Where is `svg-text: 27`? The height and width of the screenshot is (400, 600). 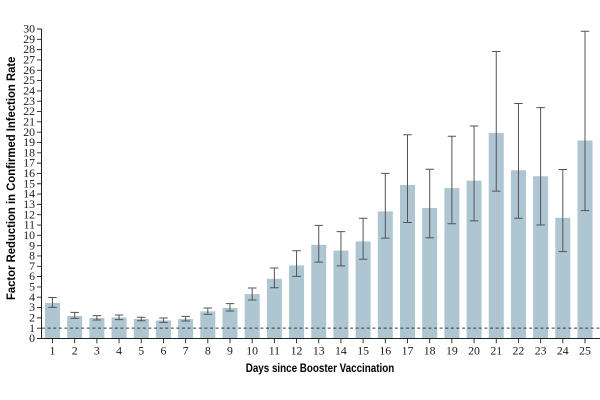
svg-text: 27 is located at coordinates (29, 60).